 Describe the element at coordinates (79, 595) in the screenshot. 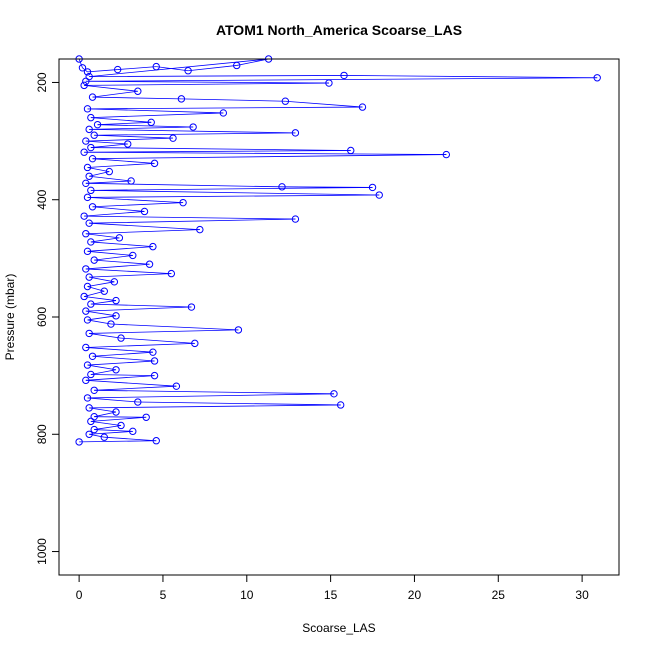

I see `x-tick-label: 0` at that location.